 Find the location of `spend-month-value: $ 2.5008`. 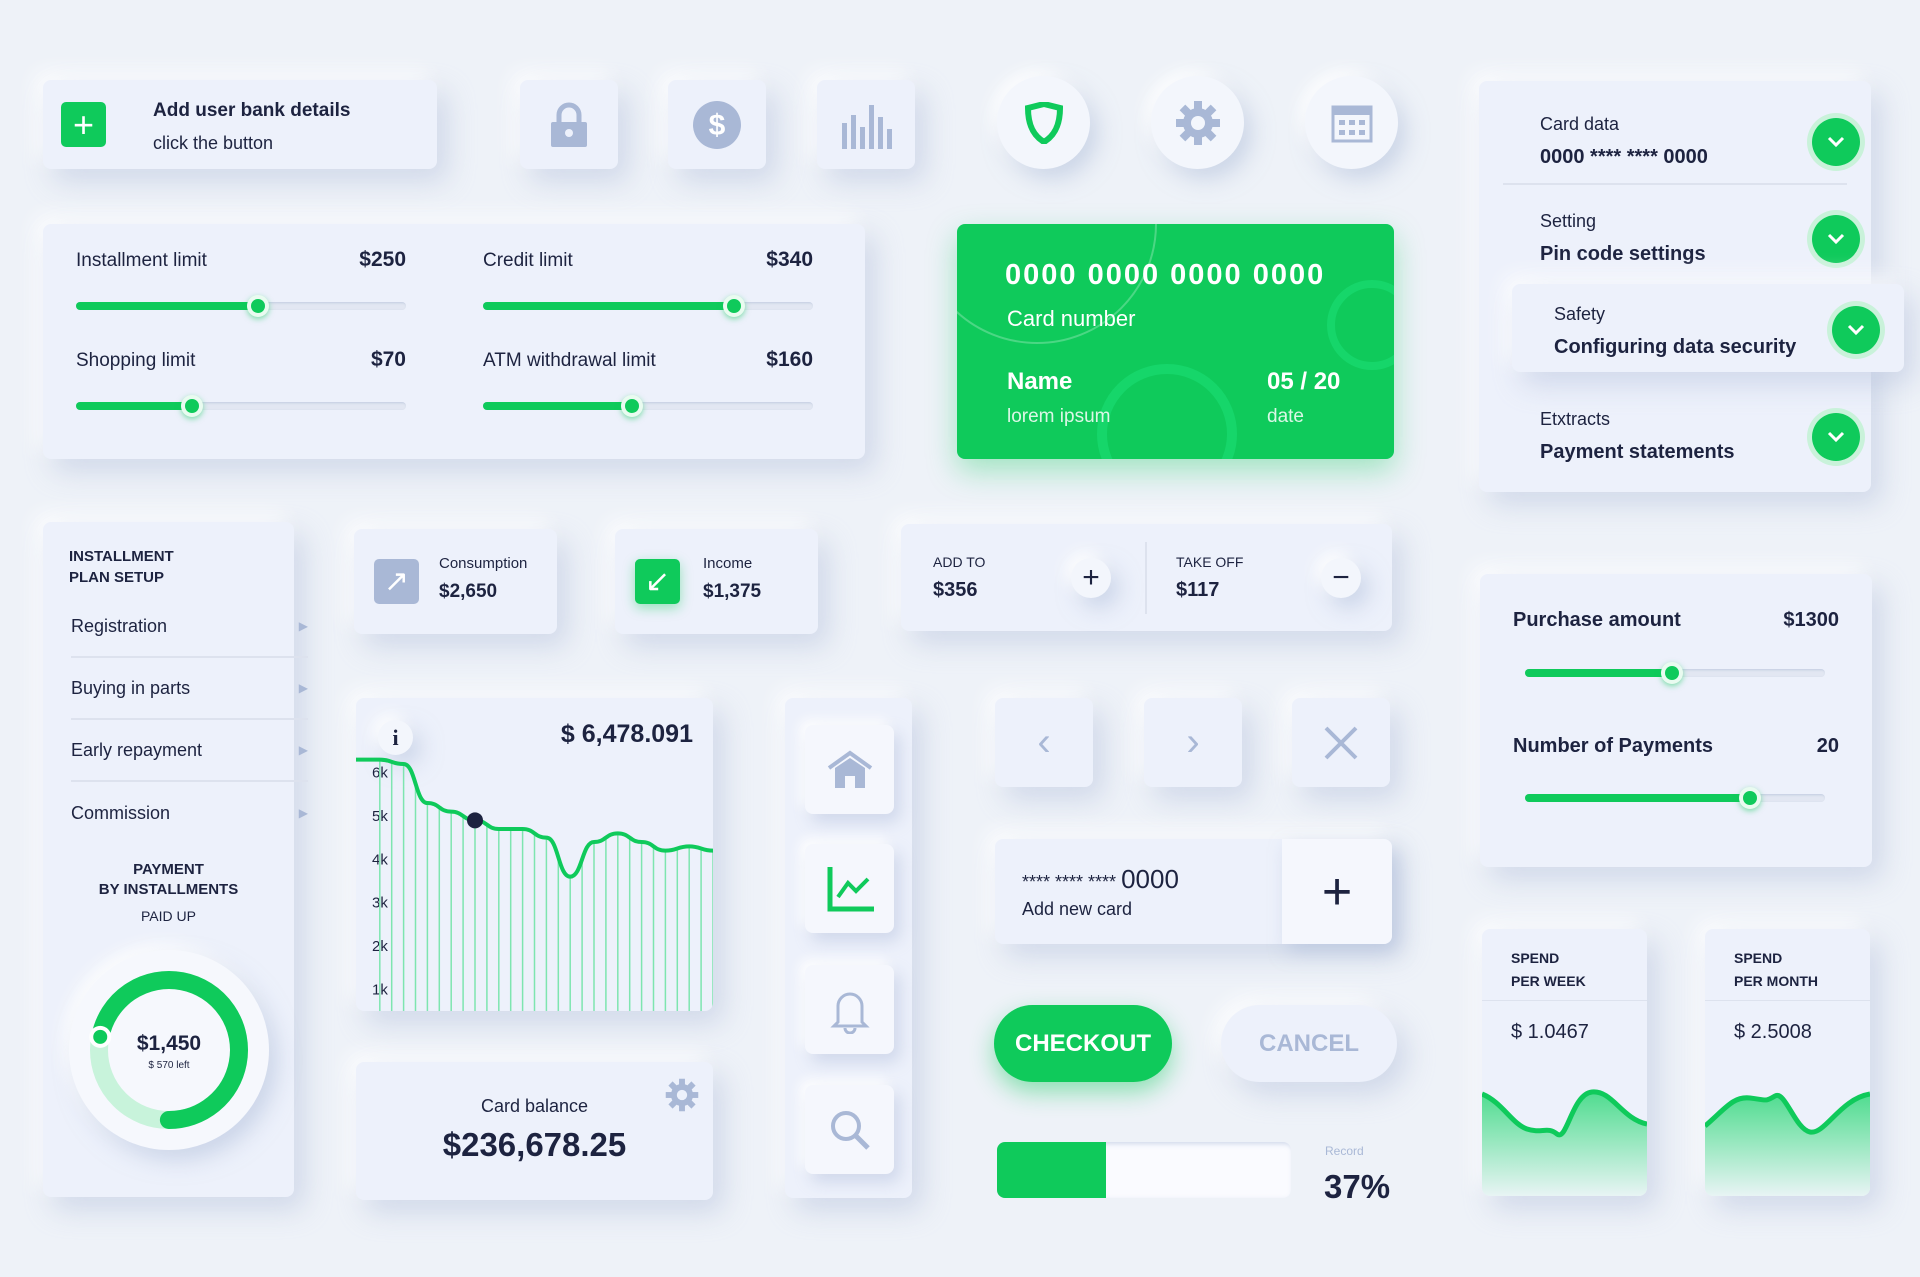

spend-month-value: $ 2.5008 is located at coordinates (1773, 1032).